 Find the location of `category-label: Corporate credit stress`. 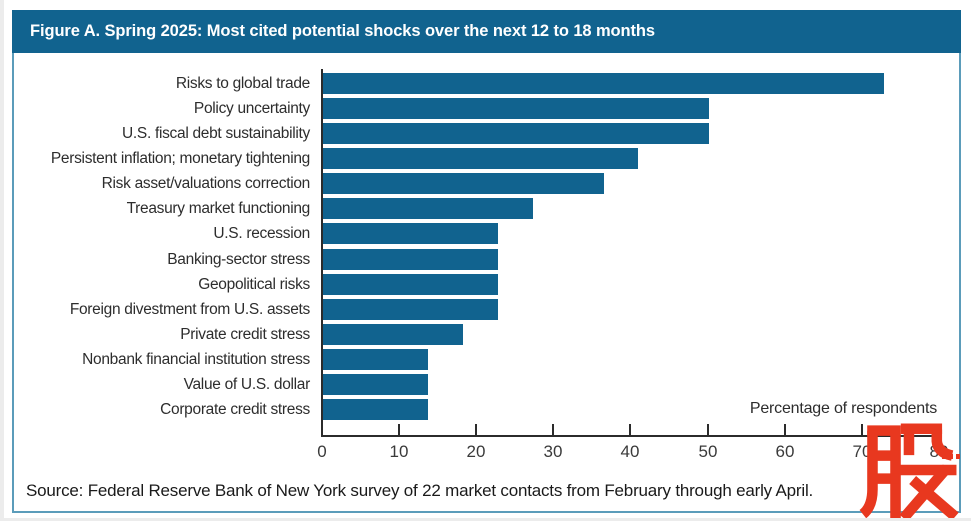

category-label: Corporate credit stress is located at coordinates (235, 409).